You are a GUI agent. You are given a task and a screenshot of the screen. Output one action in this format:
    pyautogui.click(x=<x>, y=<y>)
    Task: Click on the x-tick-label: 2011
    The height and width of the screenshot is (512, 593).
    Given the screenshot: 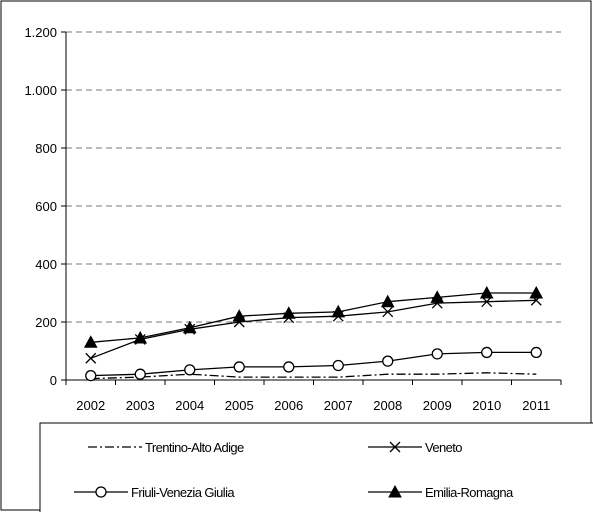 What is the action you would take?
    pyautogui.click(x=536, y=405)
    